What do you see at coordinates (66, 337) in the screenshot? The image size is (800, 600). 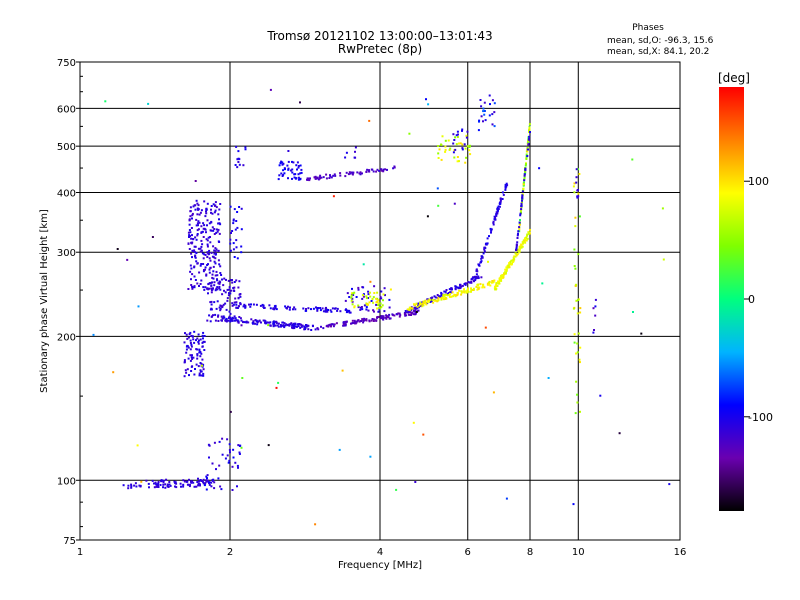 I see `y-tick-label-200: 200` at bounding box center [66, 337].